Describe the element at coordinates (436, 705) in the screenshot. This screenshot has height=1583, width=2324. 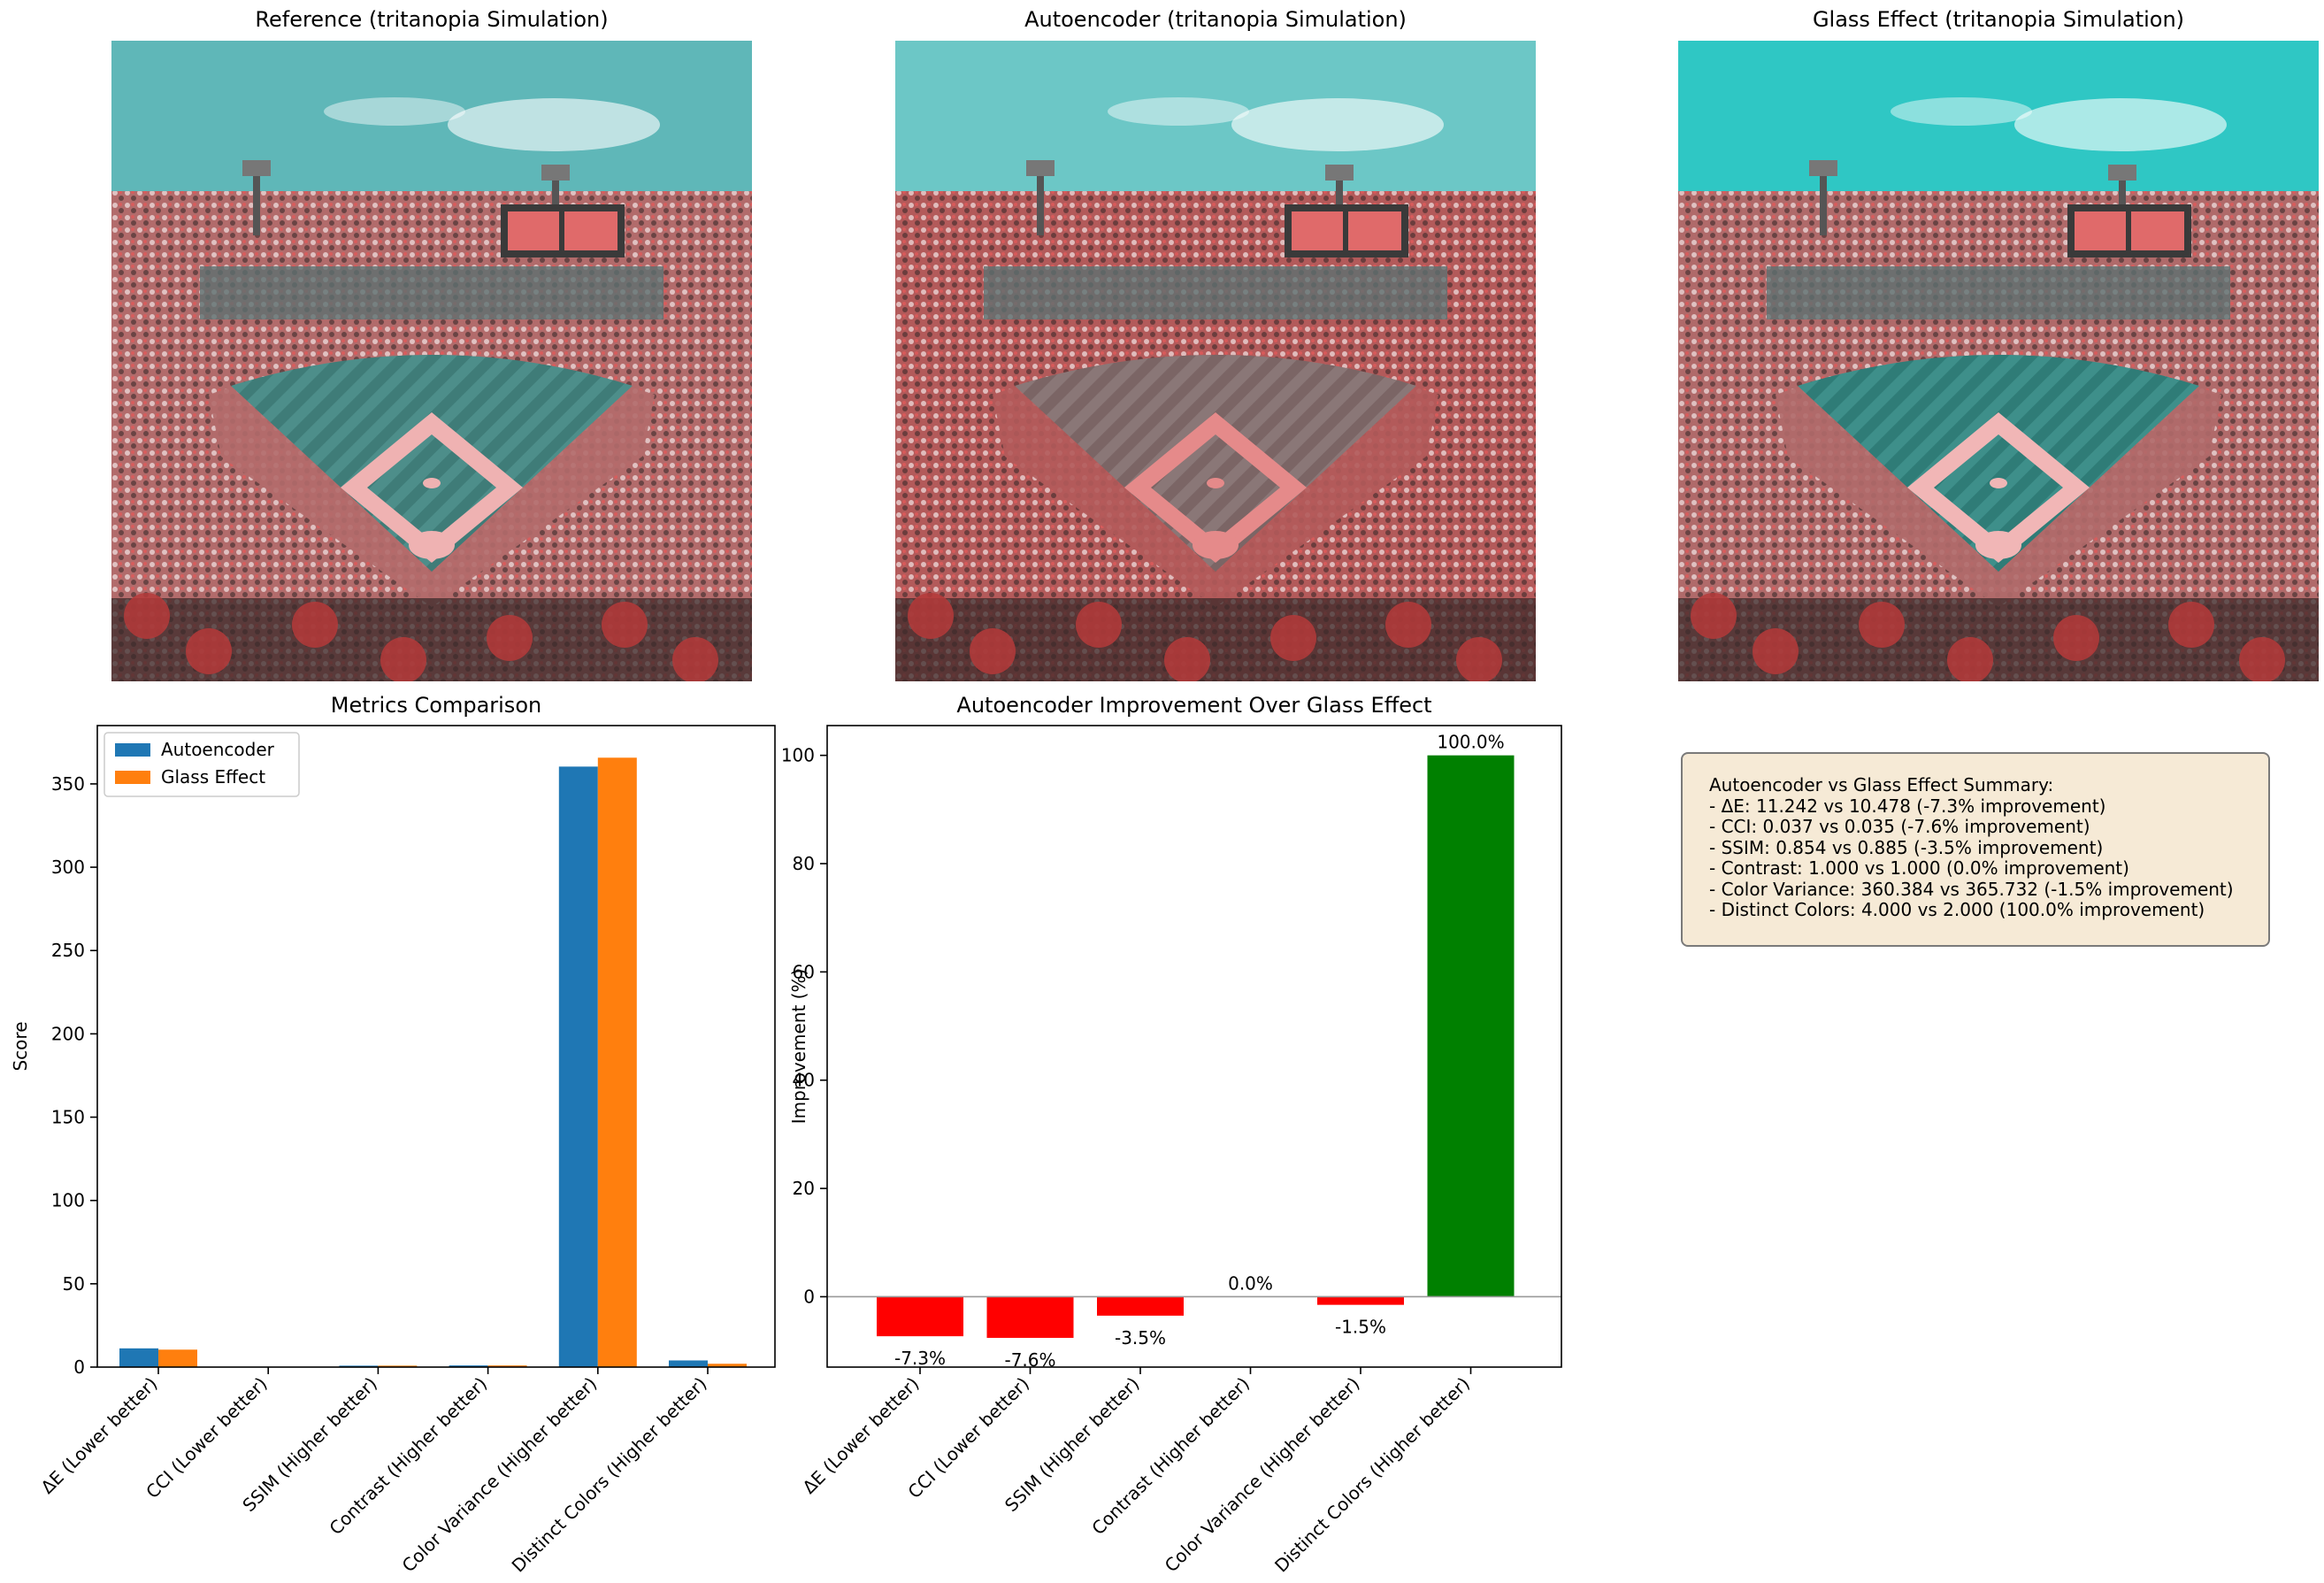
I see `metrics-chart-title: Metrics Comparison` at that location.